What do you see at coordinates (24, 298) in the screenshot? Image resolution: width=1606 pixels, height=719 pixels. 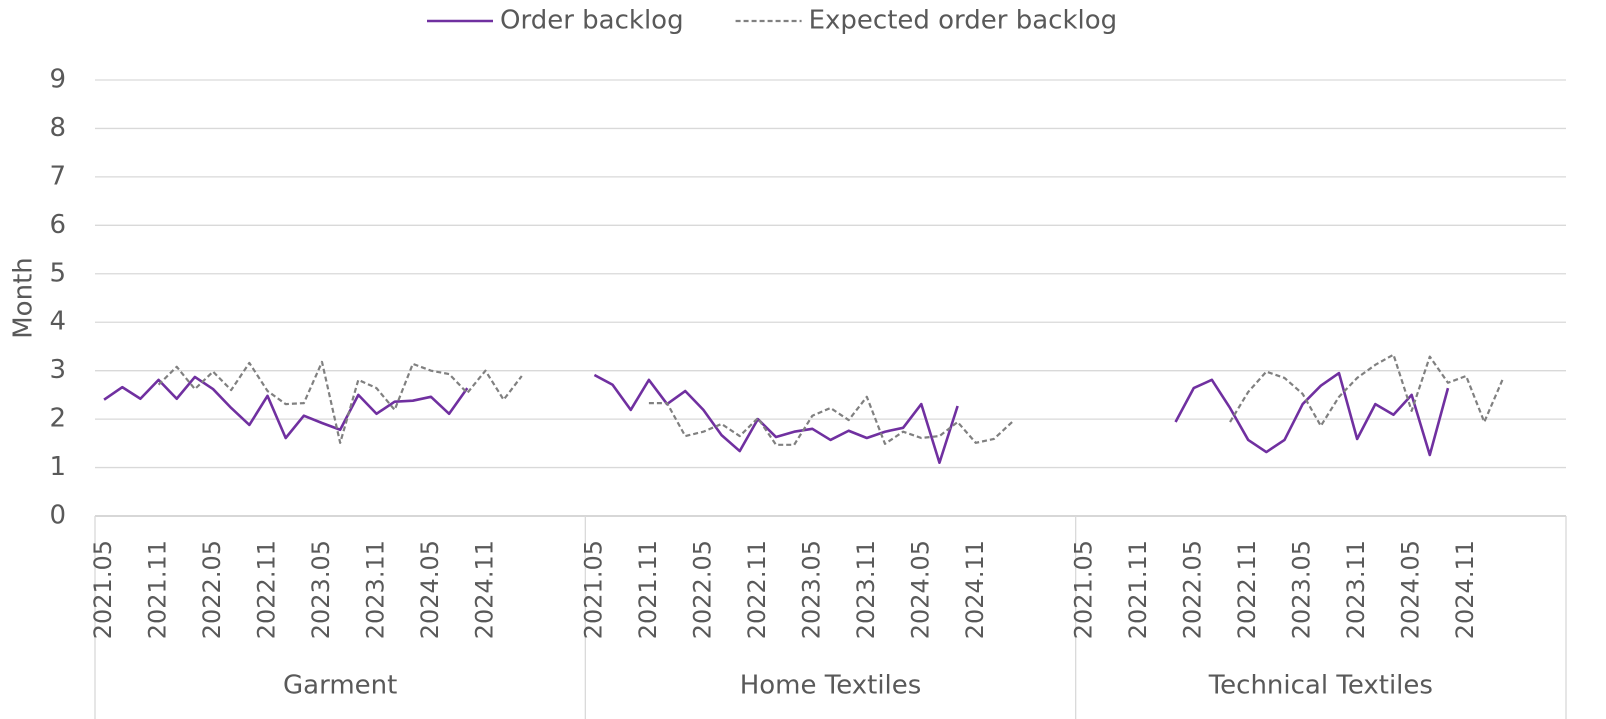 I see `y-axis-label: Month` at bounding box center [24, 298].